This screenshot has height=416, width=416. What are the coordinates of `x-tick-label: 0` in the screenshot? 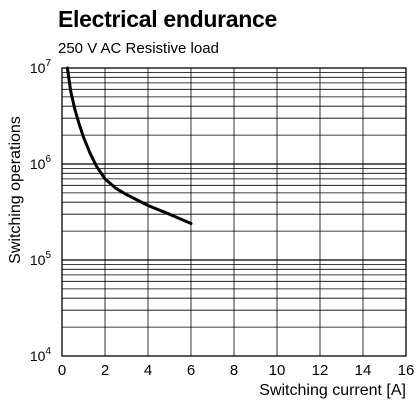 It's located at (62, 370).